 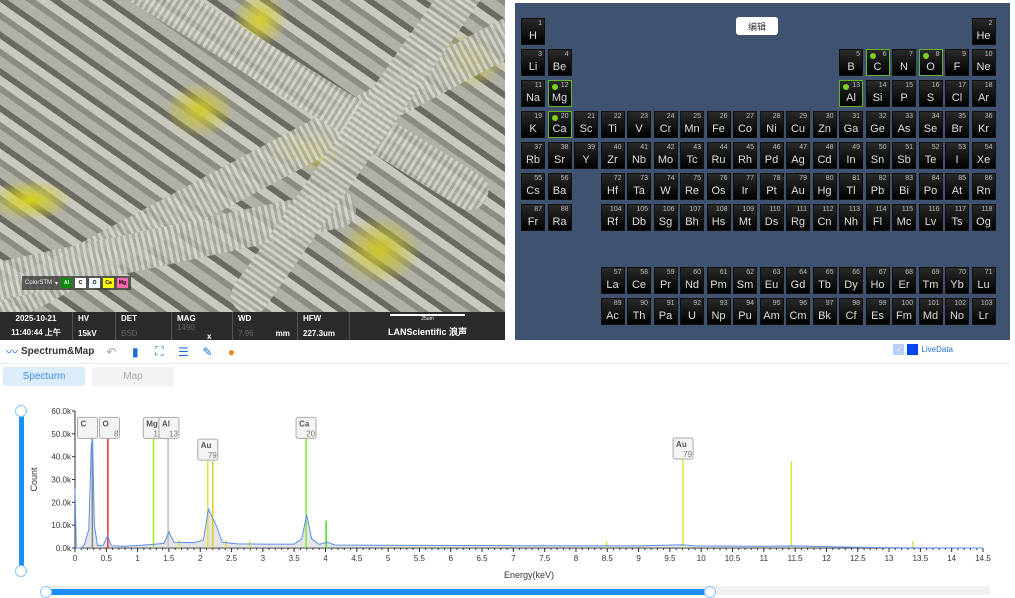 What do you see at coordinates (559, 124) in the screenshot?
I see `element-ca: 20 Ca` at bounding box center [559, 124].